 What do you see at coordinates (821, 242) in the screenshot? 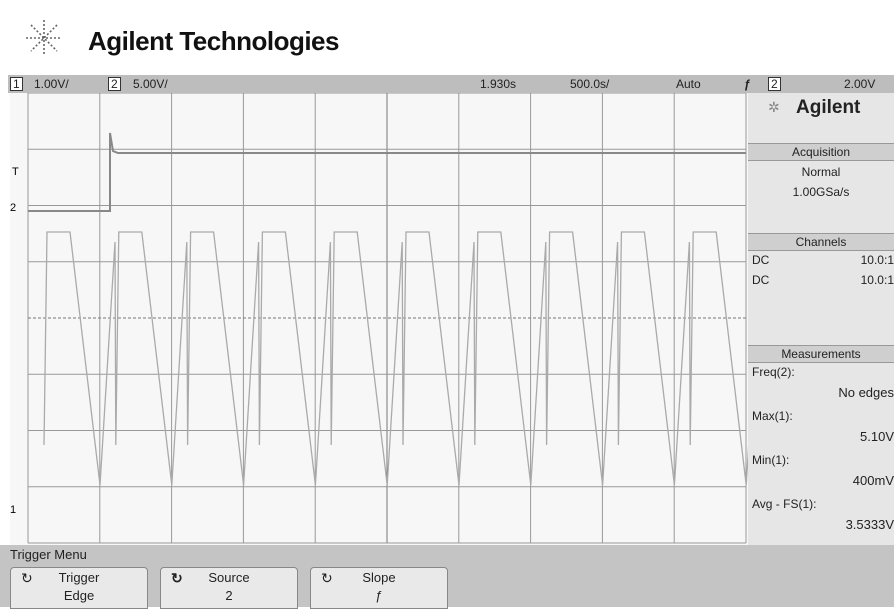
I see `section-title: Channels` at bounding box center [821, 242].